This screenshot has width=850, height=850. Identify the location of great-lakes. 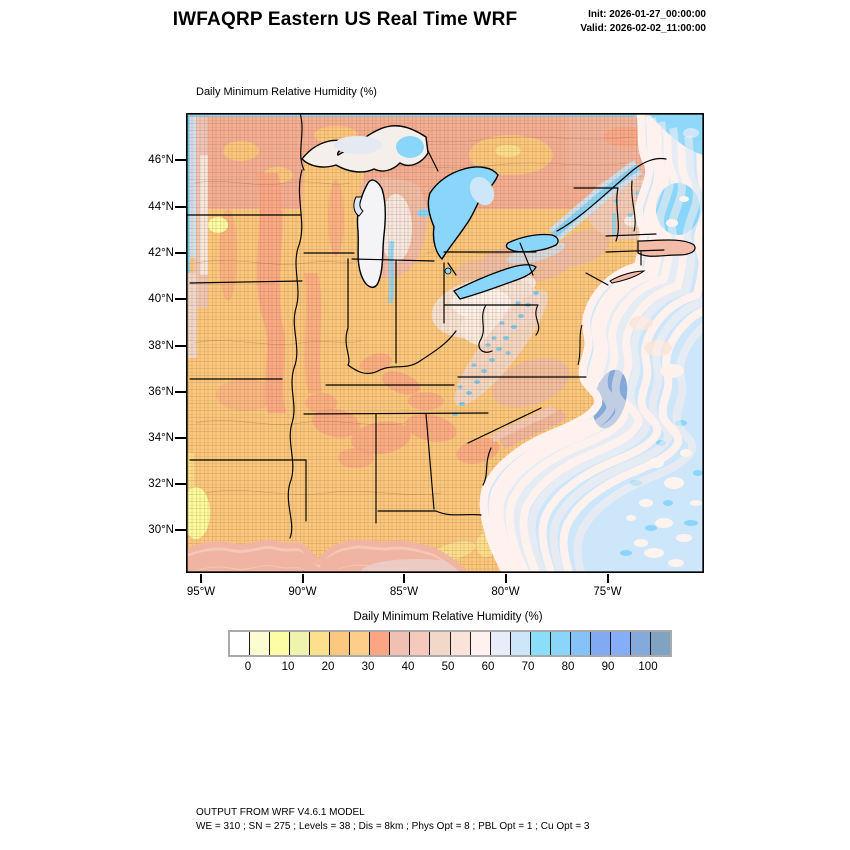
(430, 212).